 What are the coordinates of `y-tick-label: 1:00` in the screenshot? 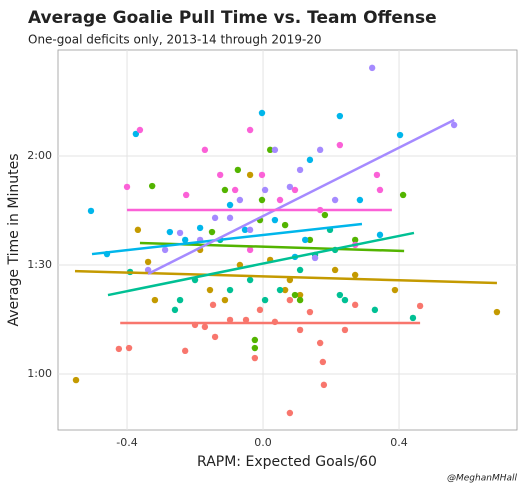 It's located at (39, 373).